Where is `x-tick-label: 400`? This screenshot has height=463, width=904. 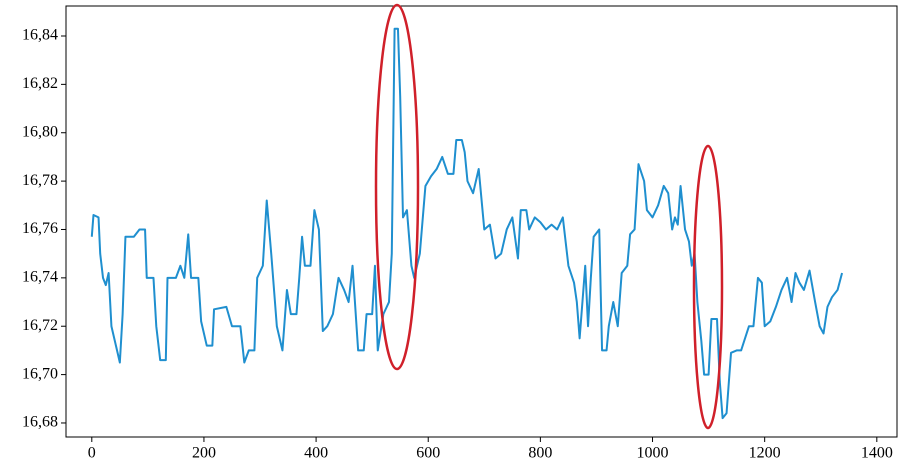 x-tick-label: 400 is located at coordinates (316, 453).